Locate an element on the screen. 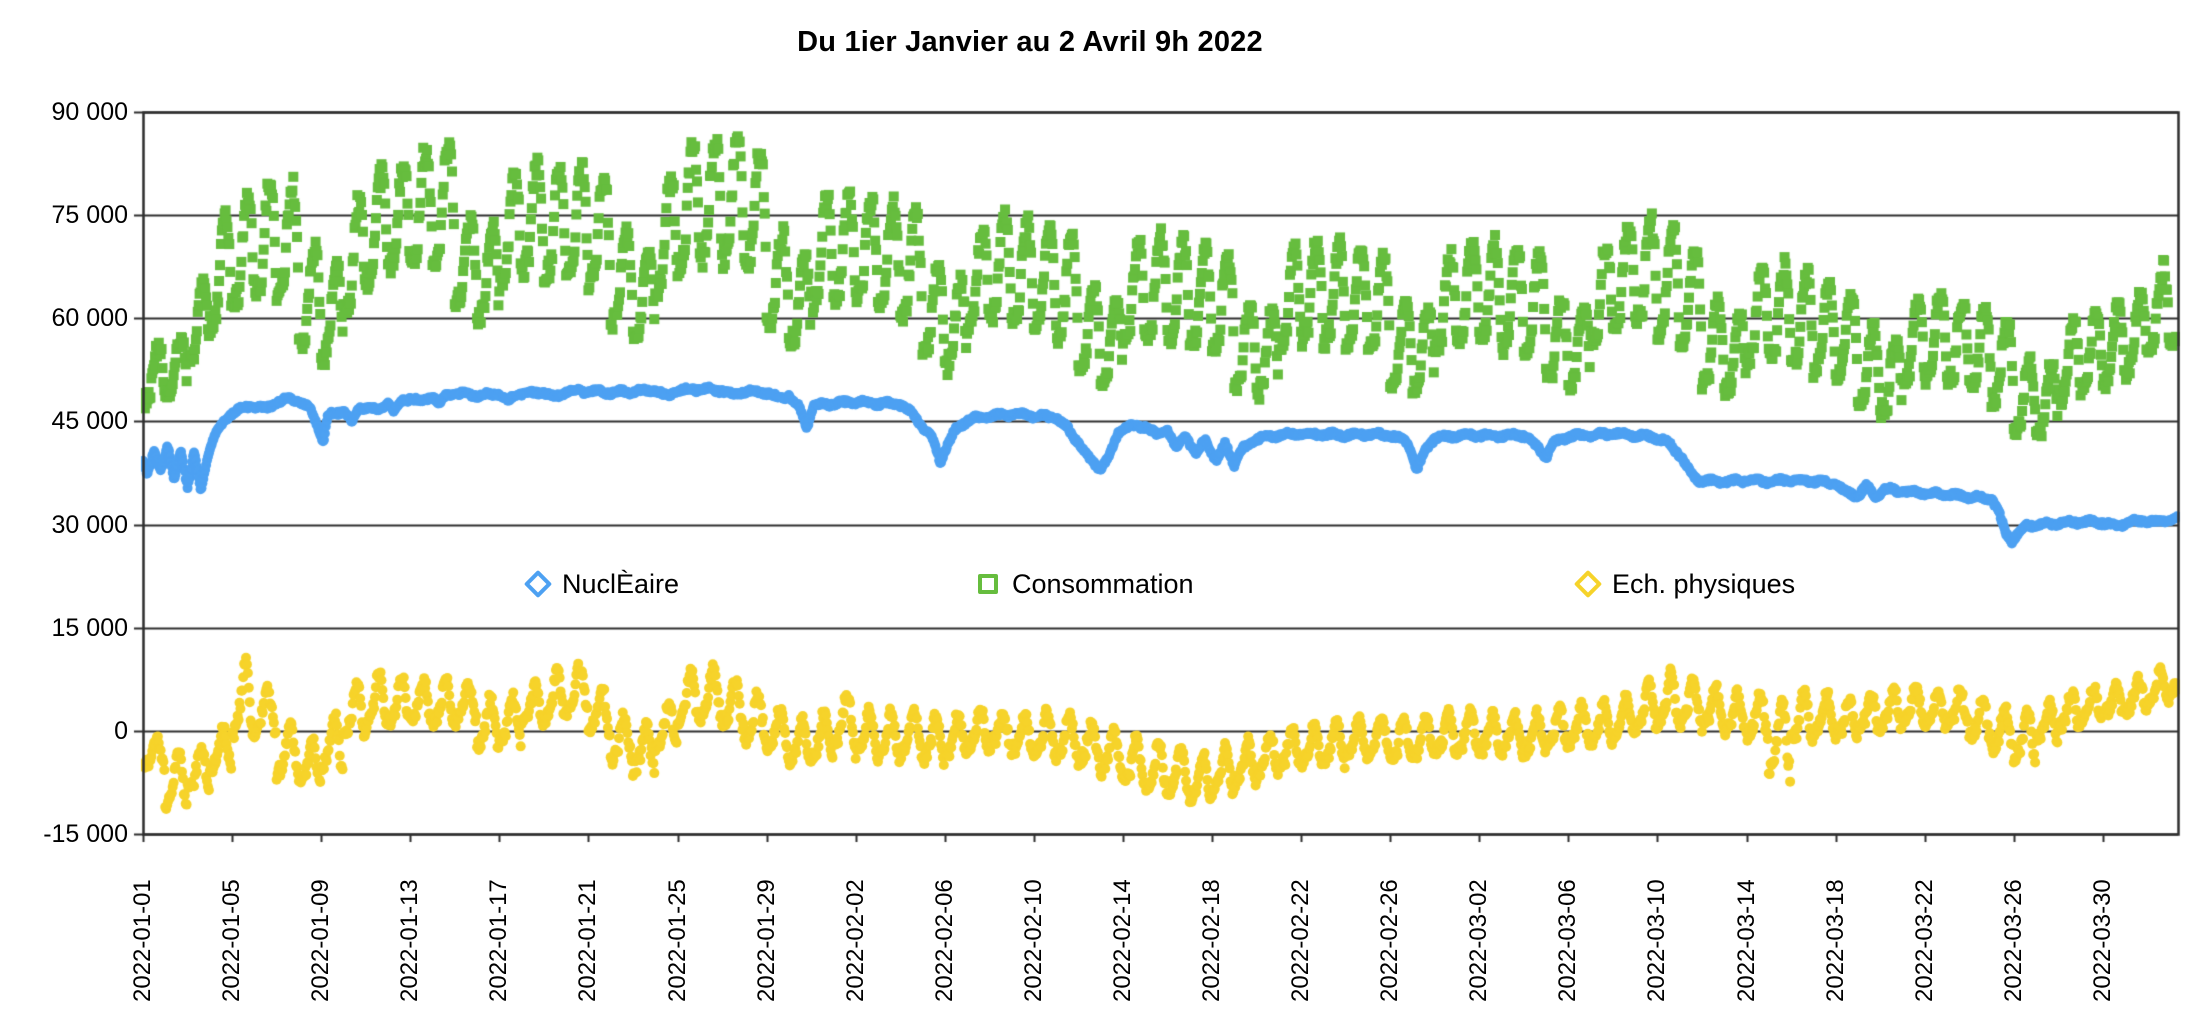 The image size is (2200, 1030). y-tick-label: 0 is located at coordinates (121, 730).